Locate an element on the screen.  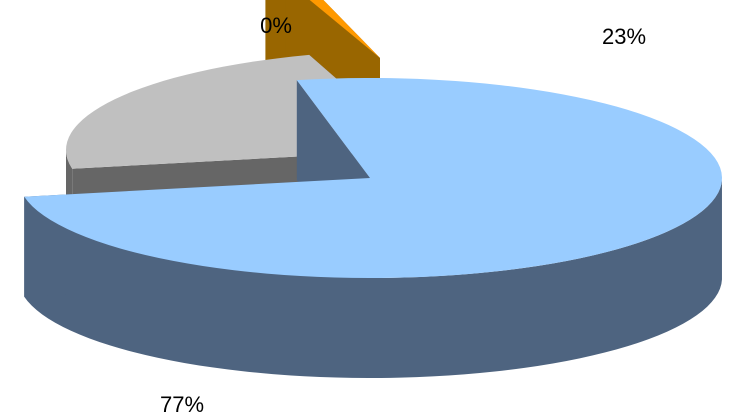
slice-2-group is located at coordinates (344, 29).